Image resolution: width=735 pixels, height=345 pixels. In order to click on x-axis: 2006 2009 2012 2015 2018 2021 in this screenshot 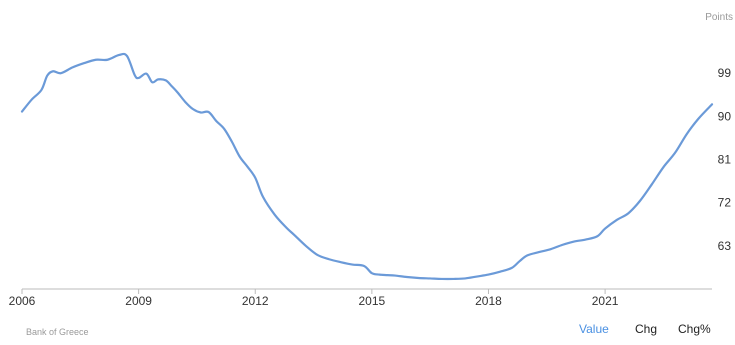, I will do `click(314, 298)`.